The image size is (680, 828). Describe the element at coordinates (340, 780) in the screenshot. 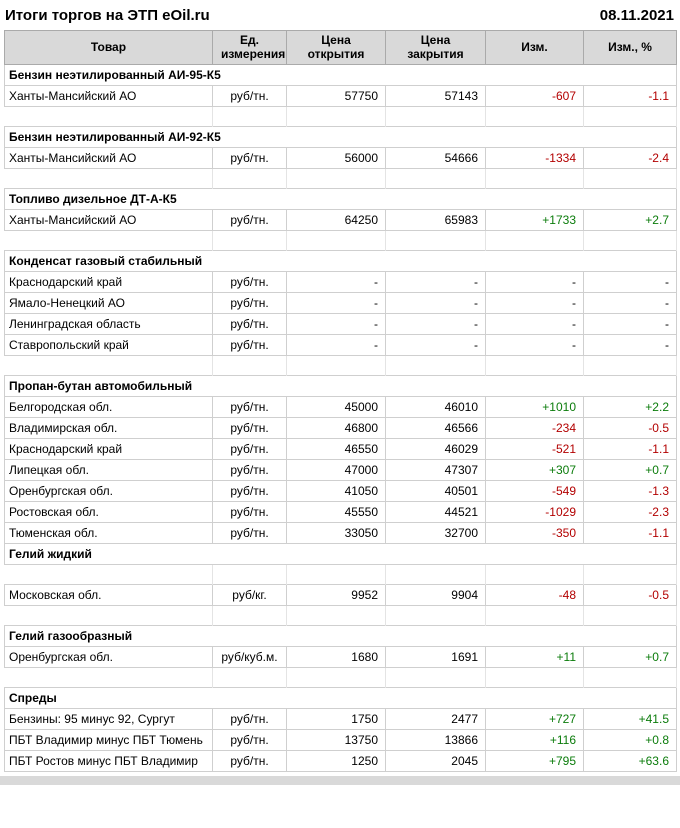

I see `horizontal-scrollbar` at that location.